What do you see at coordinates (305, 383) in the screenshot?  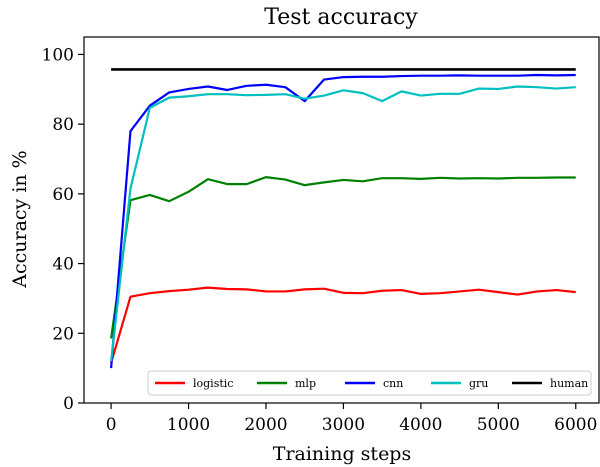 I see `legend-label-mlp: mlp` at bounding box center [305, 383].